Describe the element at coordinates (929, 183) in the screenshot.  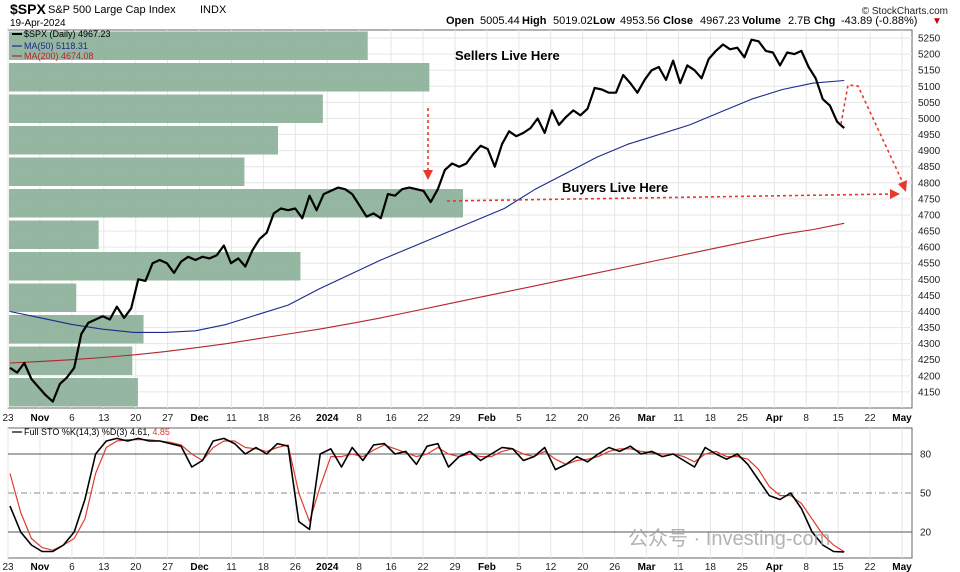
I see `y-tick-label: 4800` at that location.